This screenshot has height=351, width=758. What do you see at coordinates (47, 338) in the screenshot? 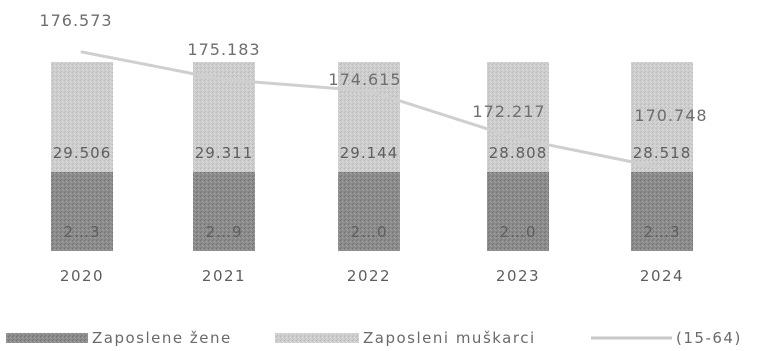
I see `legend-swatch-women` at bounding box center [47, 338].